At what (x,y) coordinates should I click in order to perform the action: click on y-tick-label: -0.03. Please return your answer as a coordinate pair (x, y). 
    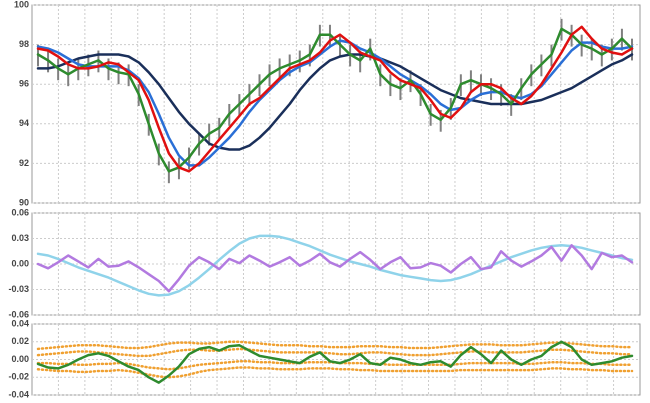
    Looking at the image, I should click on (18, 289).